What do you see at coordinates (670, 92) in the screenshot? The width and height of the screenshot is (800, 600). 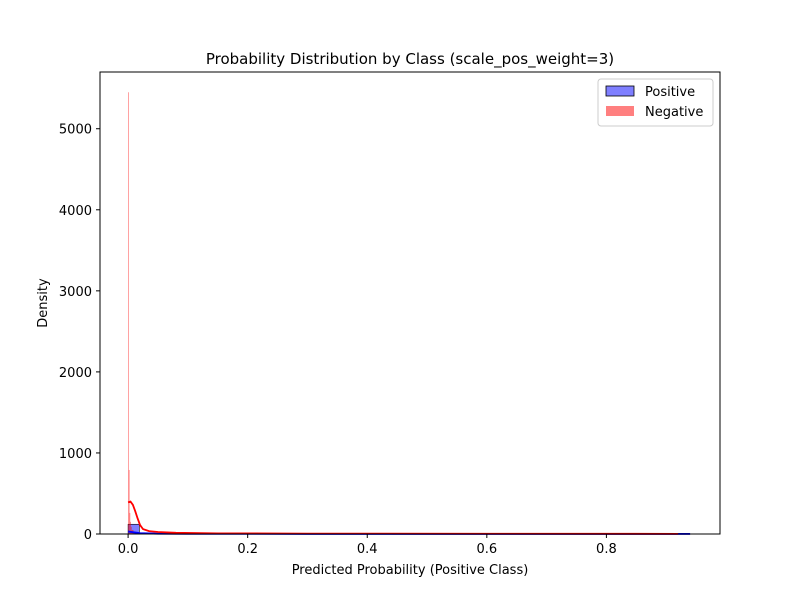 I see `legend-label-positive: Positive` at bounding box center [670, 92].